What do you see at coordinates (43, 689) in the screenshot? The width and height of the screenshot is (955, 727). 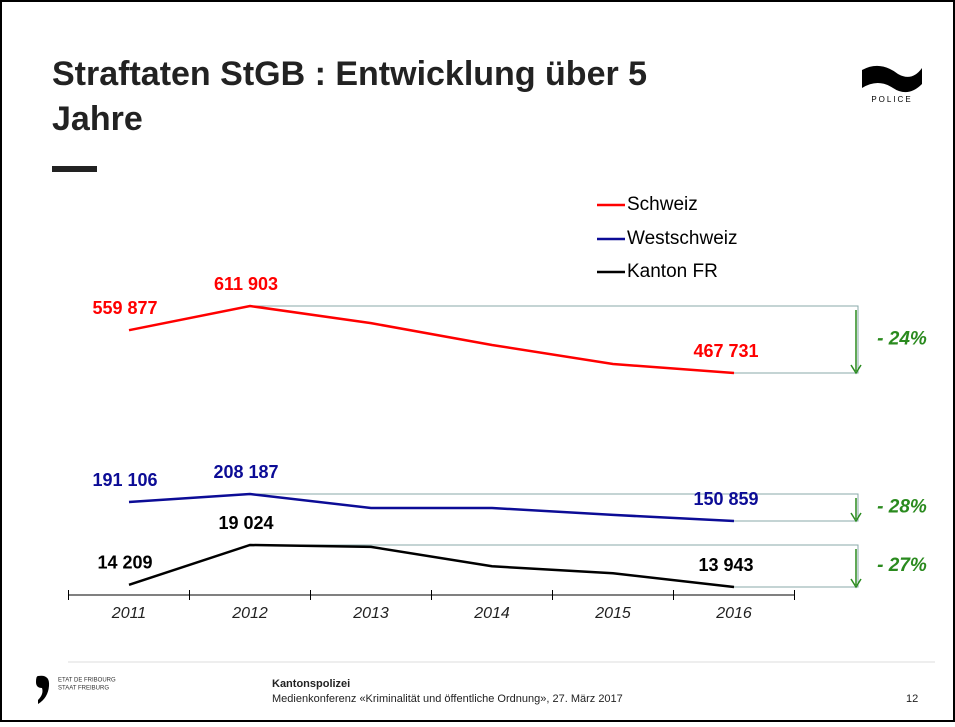 I see `state-logo` at bounding box center [43, 689].